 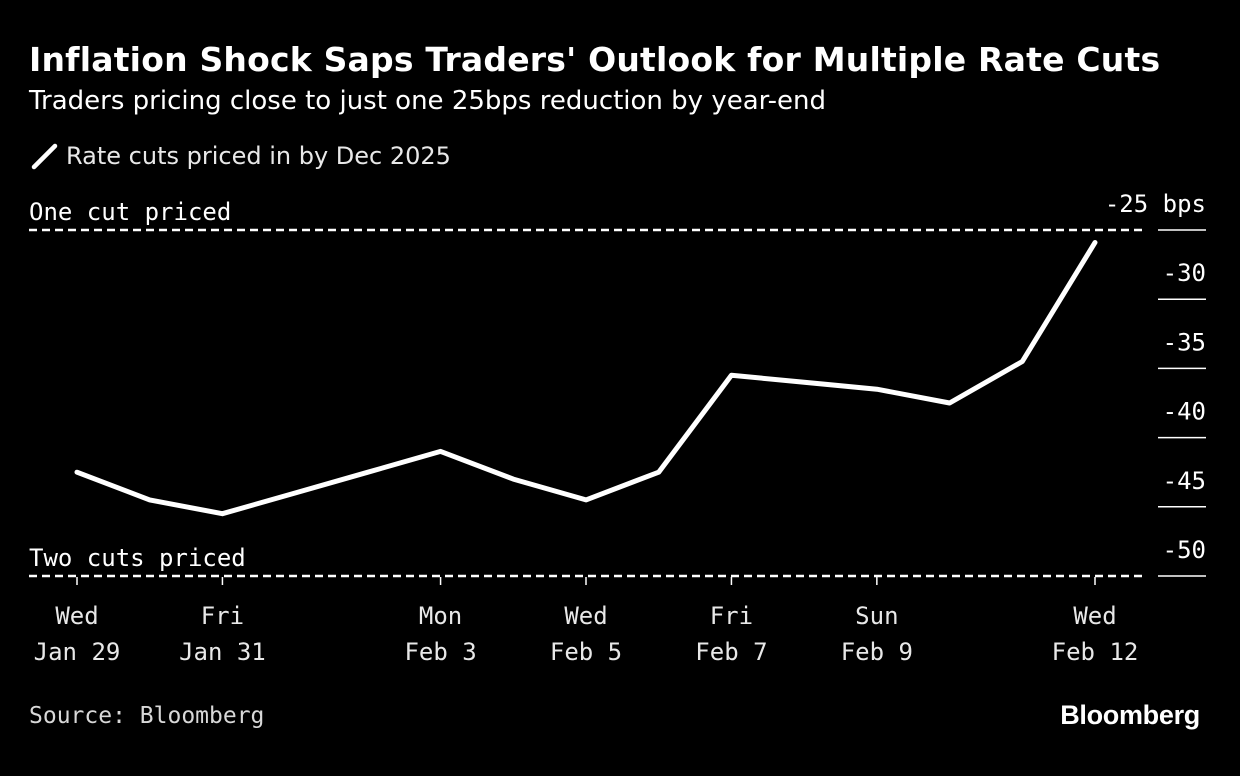 What do you see at coordinates (130, 212) in the screenshot?
I see `reference-line-label: One cut priced` at bounding box center [130, 212].